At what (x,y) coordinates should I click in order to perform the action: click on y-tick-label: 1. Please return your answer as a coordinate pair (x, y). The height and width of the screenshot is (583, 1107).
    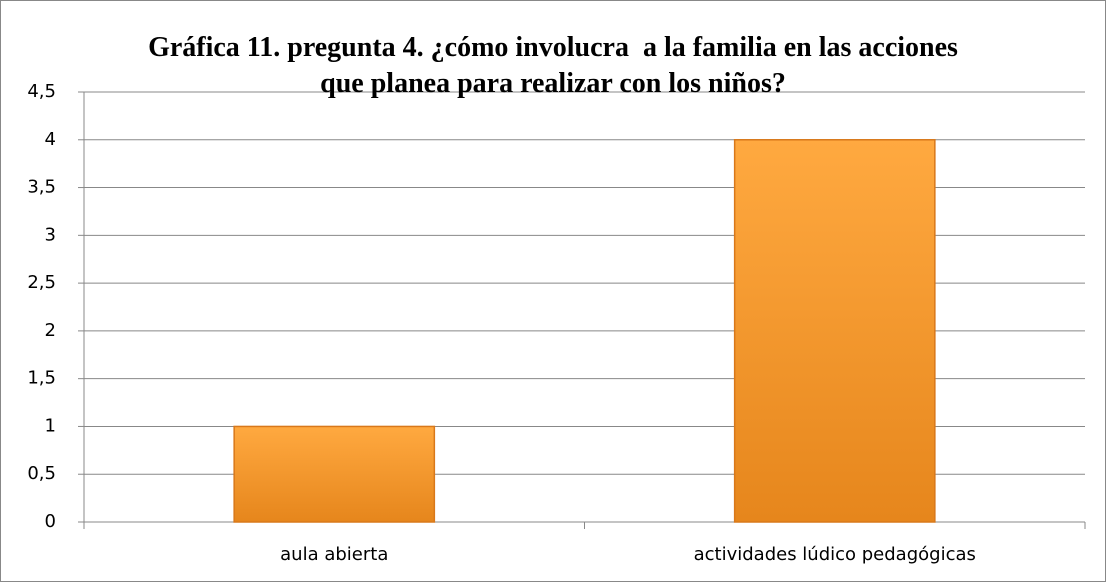
    Looking at the image, I should click on (50, 425).